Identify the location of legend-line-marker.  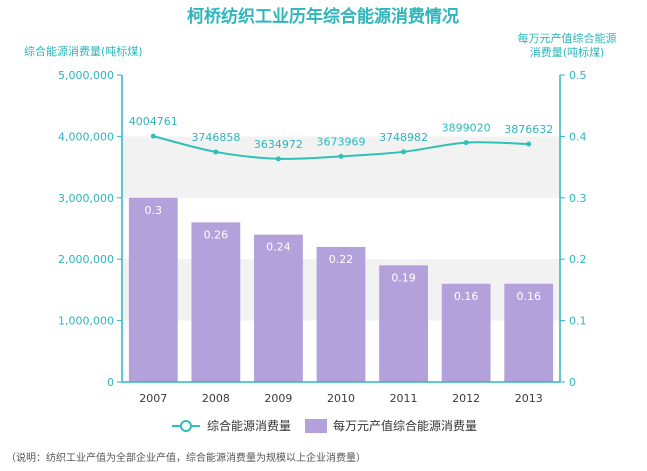
(186, 426).